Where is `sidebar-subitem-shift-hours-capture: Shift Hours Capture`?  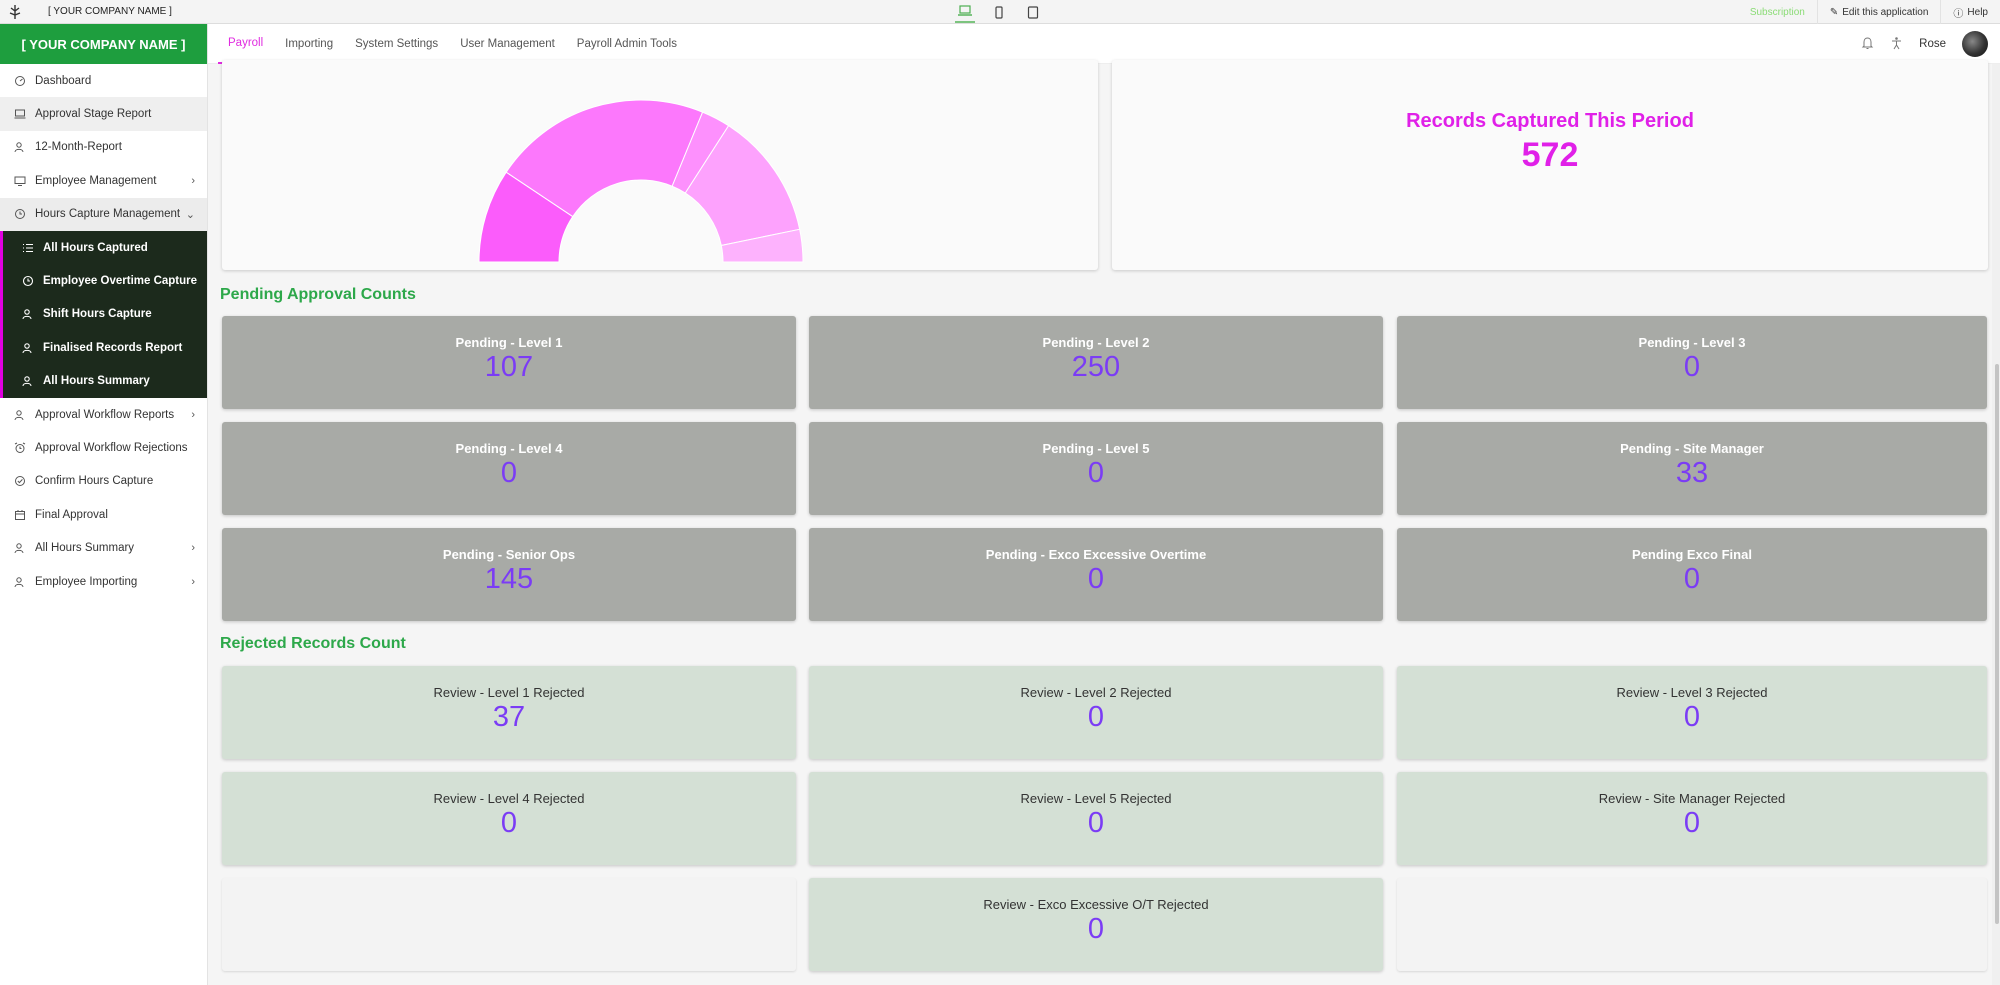 sidebar-subitem-shift-hours-capture: Shift Hours Capture is located at coordinates (105, 314).